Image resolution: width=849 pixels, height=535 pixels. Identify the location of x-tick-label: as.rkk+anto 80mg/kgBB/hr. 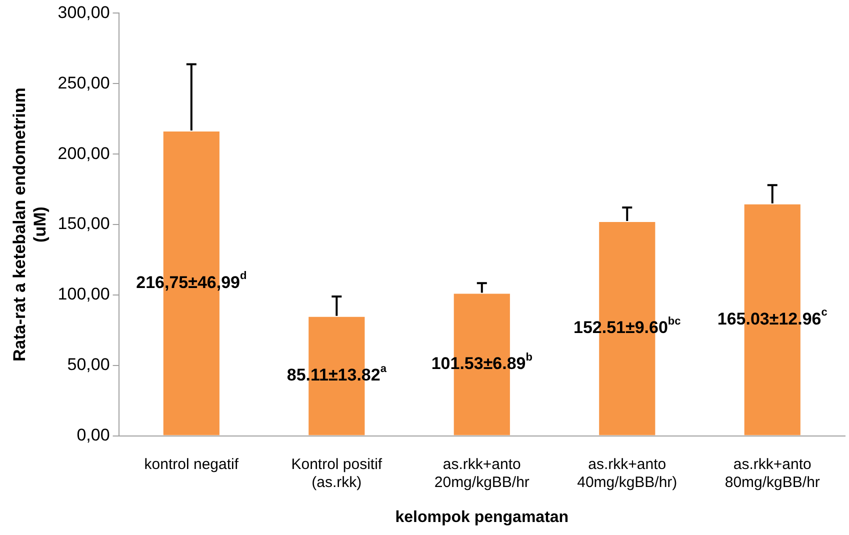
(772, 473).